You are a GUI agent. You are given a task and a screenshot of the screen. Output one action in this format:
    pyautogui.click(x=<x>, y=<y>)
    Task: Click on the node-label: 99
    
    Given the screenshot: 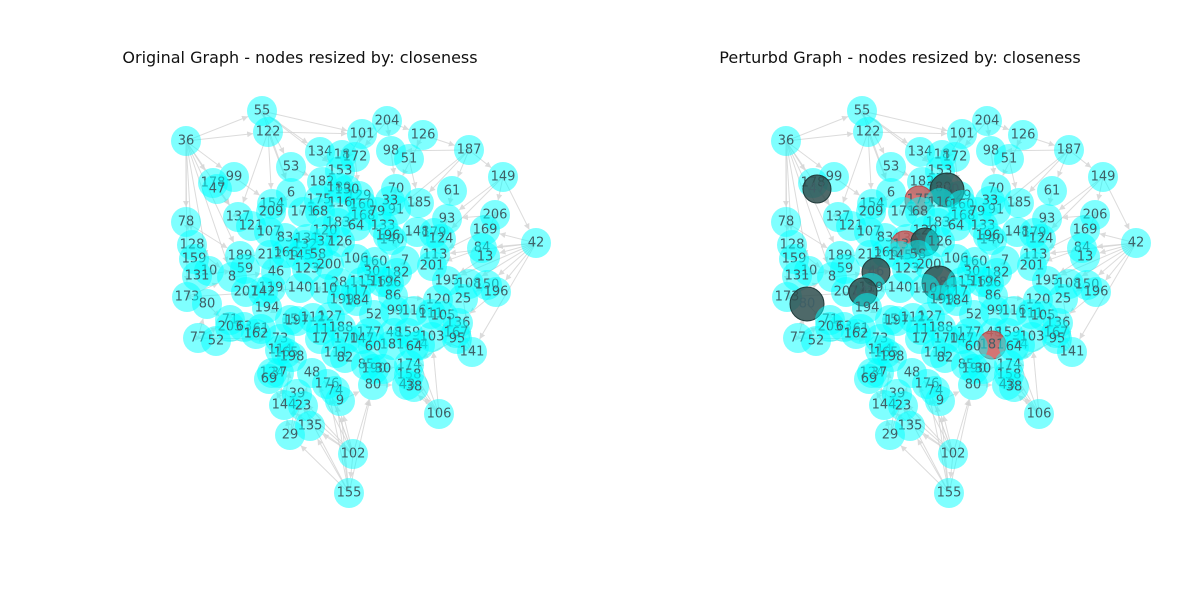 What is the action you would take?
    pyautogui.click(x=395, y=311)
    